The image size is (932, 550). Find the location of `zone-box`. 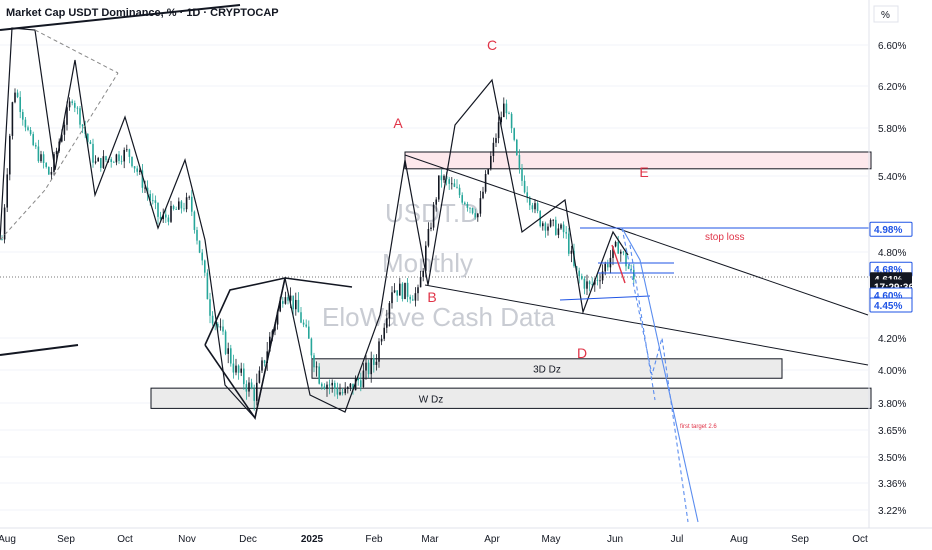

zone-box is located at coordinates (638, 160).